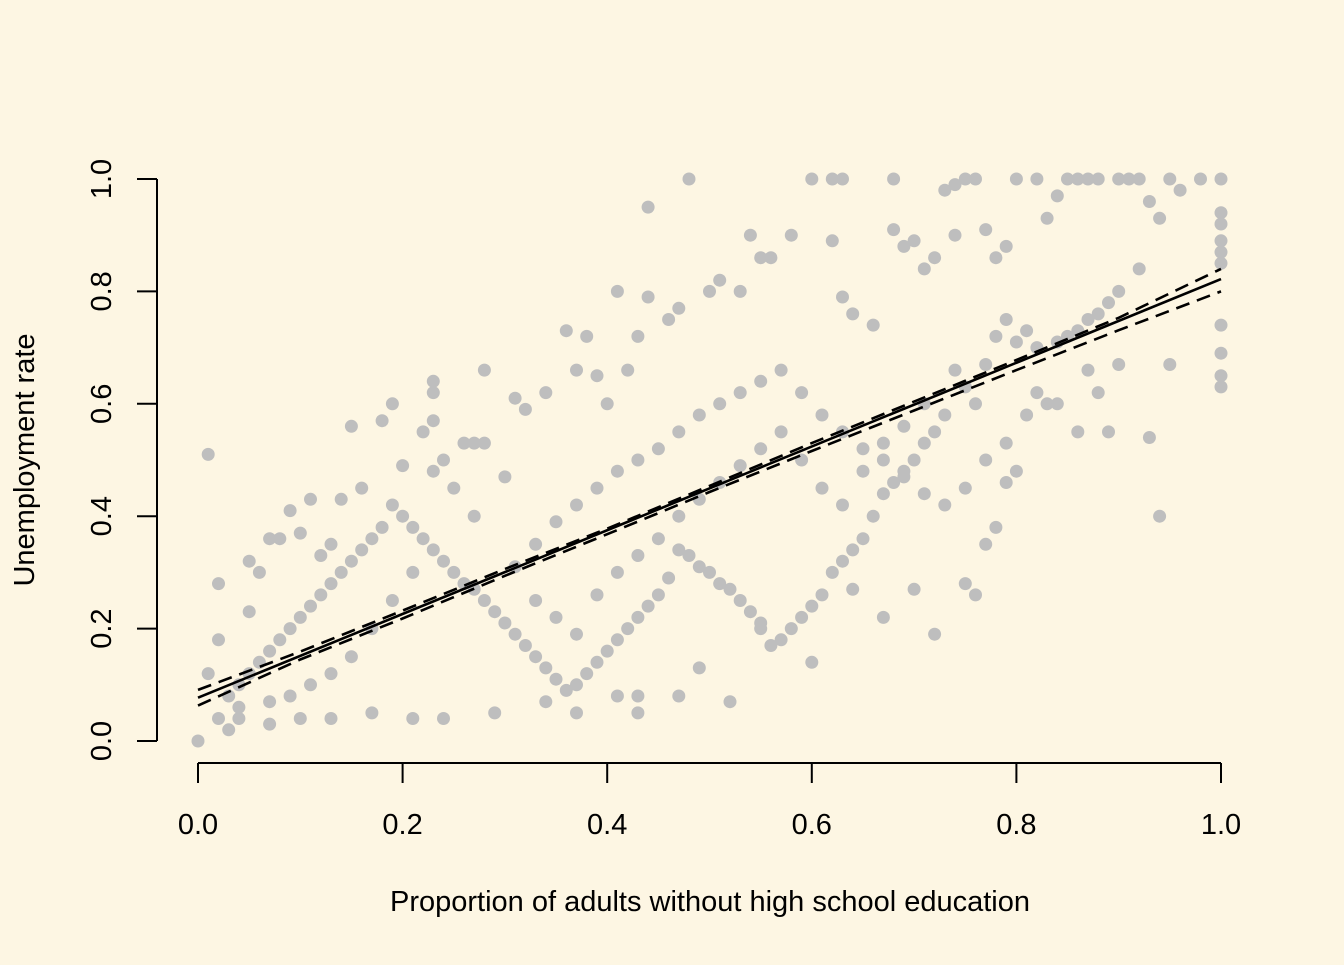 The image size is (1344, 965). I want to click on x-tick-label: 0.2, so click(402, 825).